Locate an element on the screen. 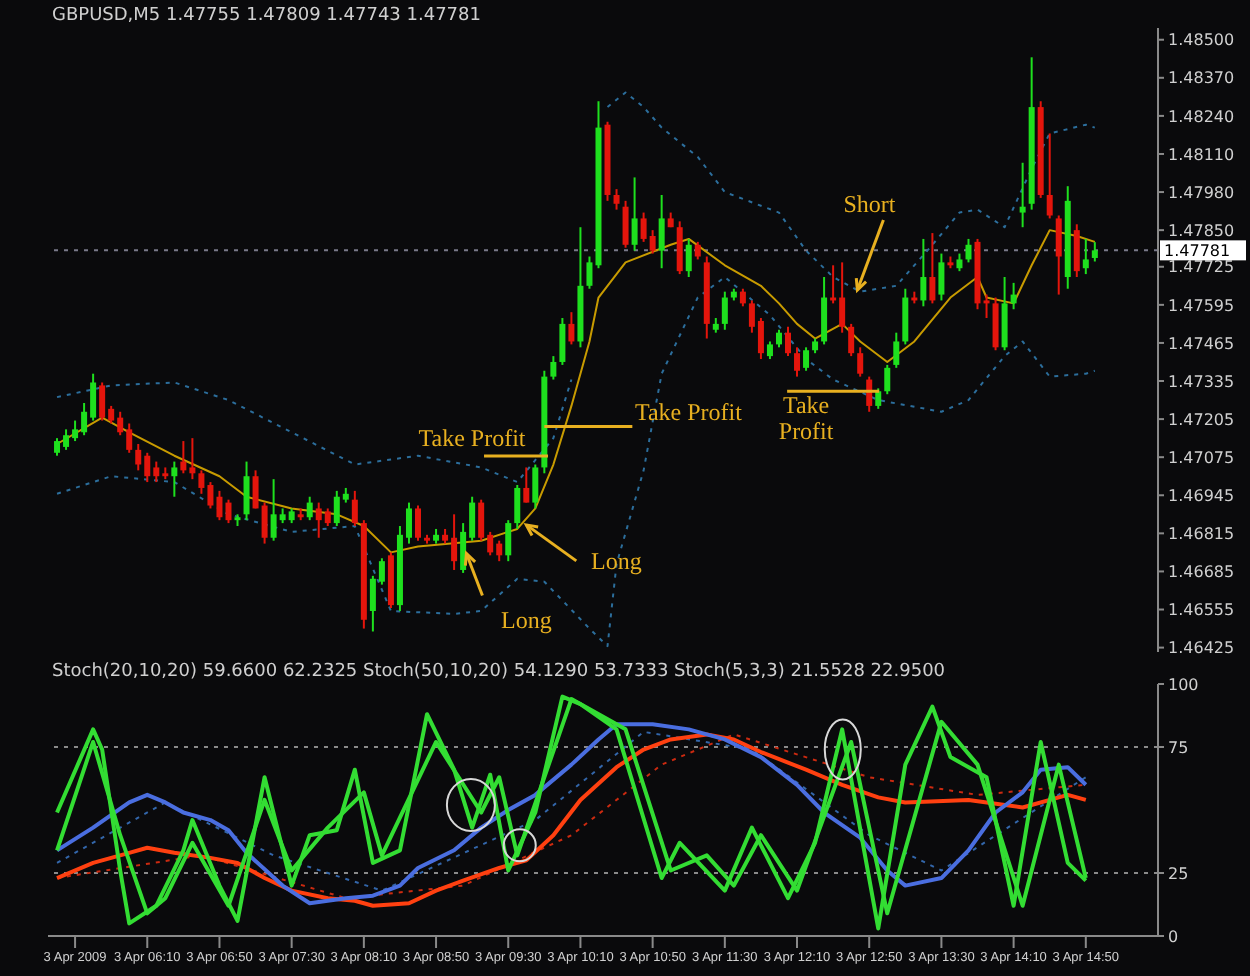  y-tick-label: 1.46425 is located at coordinates (1201, 648).